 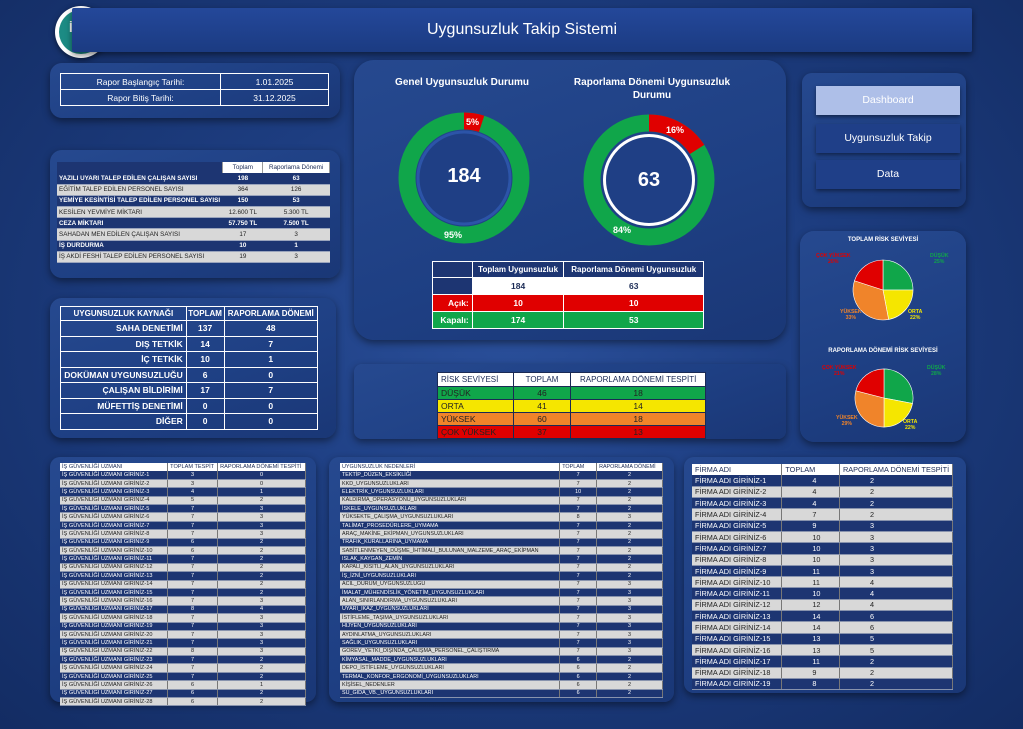 What do you see at coordinates (888, 174) in the screenshot?
I see `nav-data-button: Data` at bounding box center [888, 174].